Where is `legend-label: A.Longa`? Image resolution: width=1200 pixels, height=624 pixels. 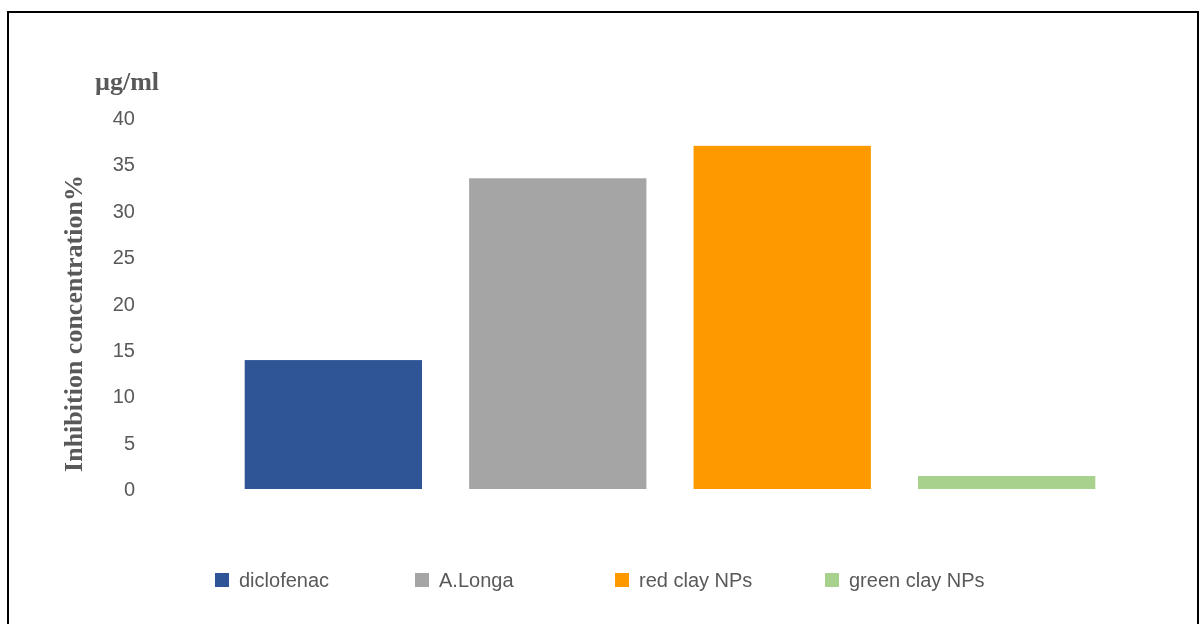
legend-label: A.Longa is located at coordinates (477, 580).